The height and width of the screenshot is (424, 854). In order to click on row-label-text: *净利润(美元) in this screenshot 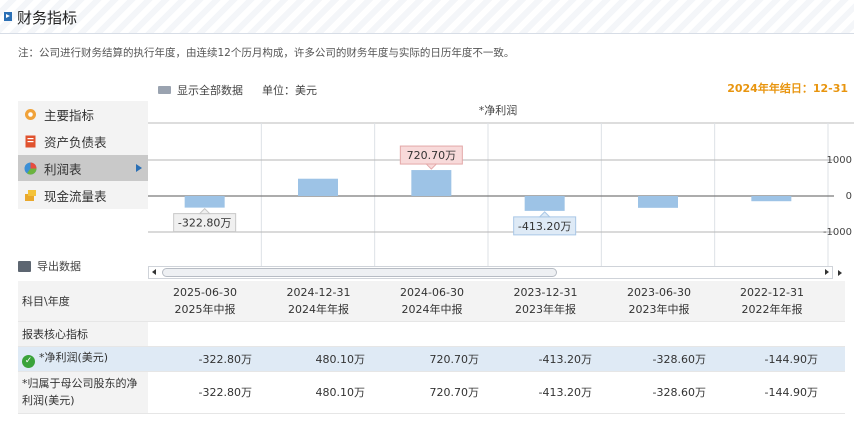, I will do `click(74, 357)`.